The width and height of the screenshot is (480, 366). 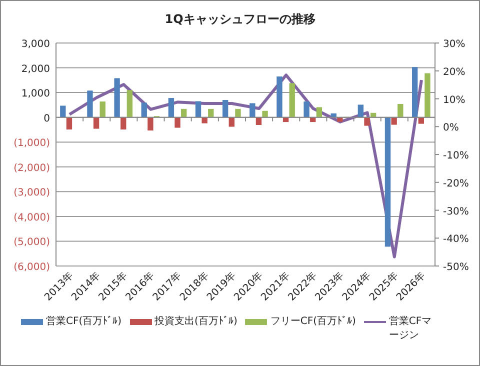 I want to click on legend-label: フリーCF(百万ﾄﾞﾙ), so click(x=313, y=321).